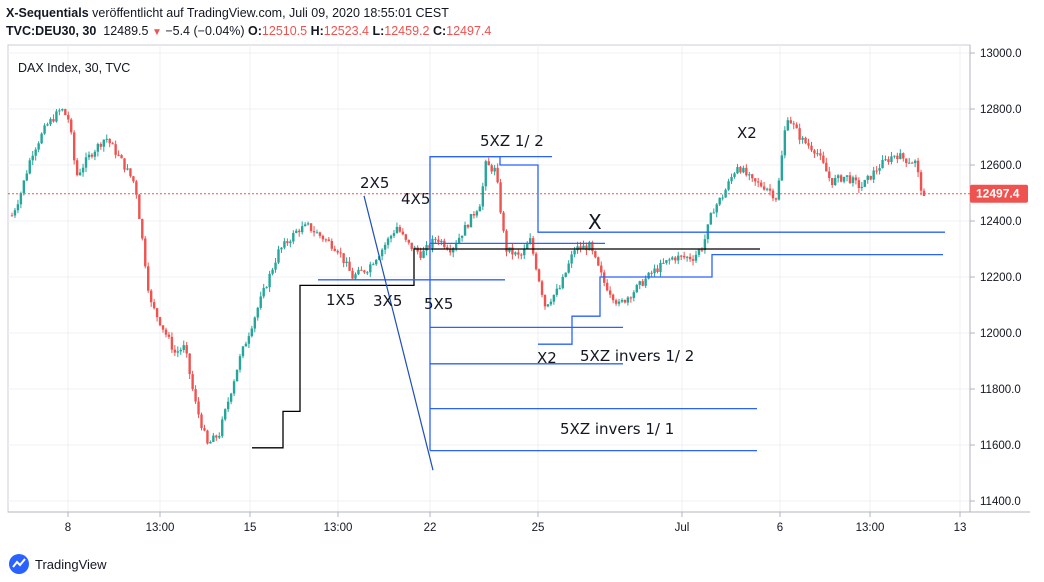 Image resolution: width=1044 pixels, height=582 pixels. Describe the element at coordinates (998, 194) in the screenshot. I see `last-price-value: 12497.4` at that location.